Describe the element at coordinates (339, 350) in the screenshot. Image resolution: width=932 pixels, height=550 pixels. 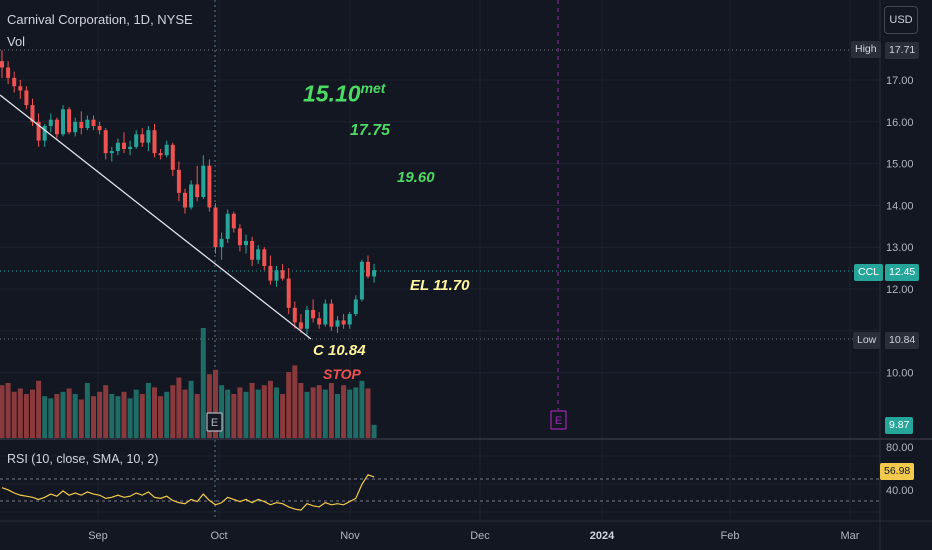
I see `close-low-annotation: C 10.84` at that location.